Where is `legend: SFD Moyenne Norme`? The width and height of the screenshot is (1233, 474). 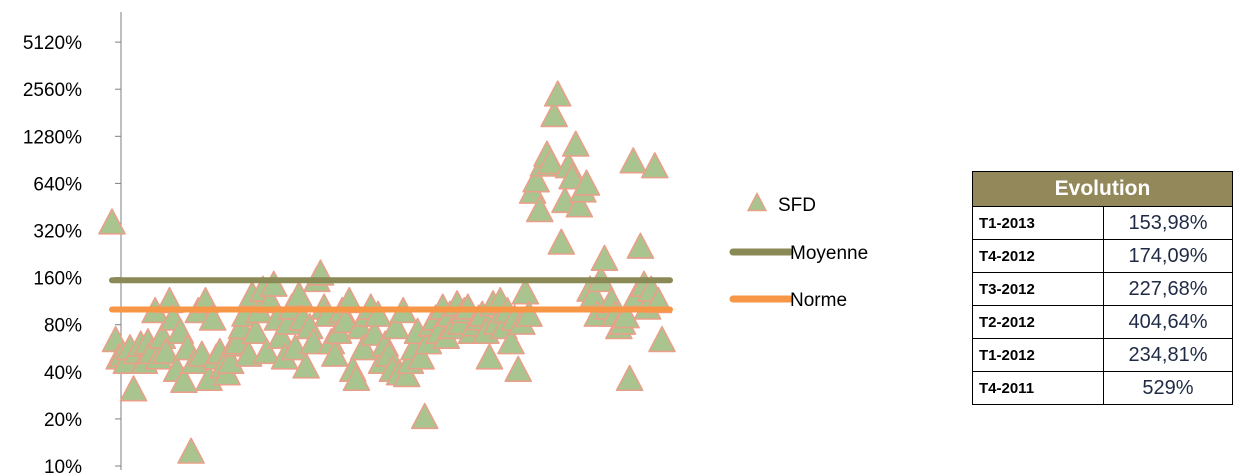
legend: SFD Moyenne Norme is located at coordinates (798, 251).